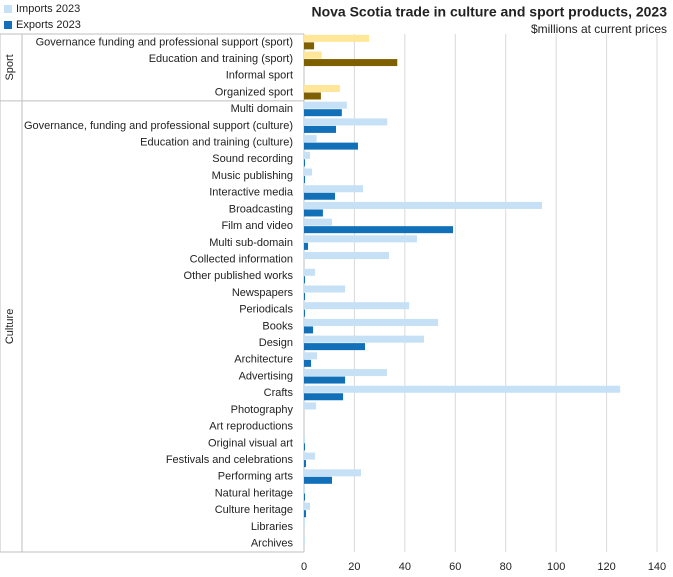  What do you see at coordinates (241, 259) in the screenshot?
I see `y-tick-label: Collected information` at bounding box center [241, 259].